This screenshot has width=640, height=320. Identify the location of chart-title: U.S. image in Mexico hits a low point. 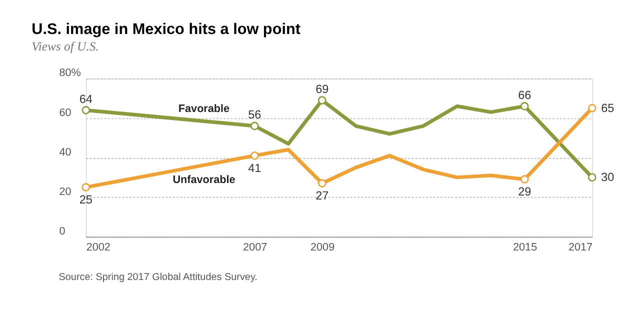
(166, 29).